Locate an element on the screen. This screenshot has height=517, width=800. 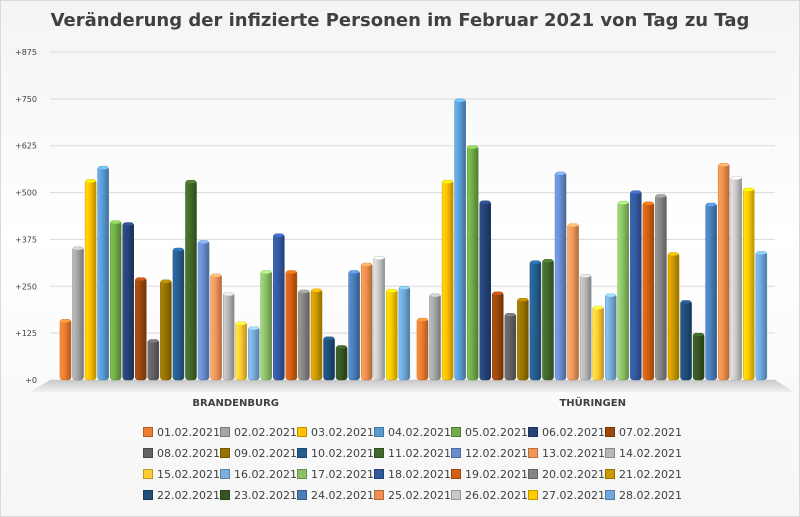
legend-label: 04.02.2021 is located at coordinates (419, 432).